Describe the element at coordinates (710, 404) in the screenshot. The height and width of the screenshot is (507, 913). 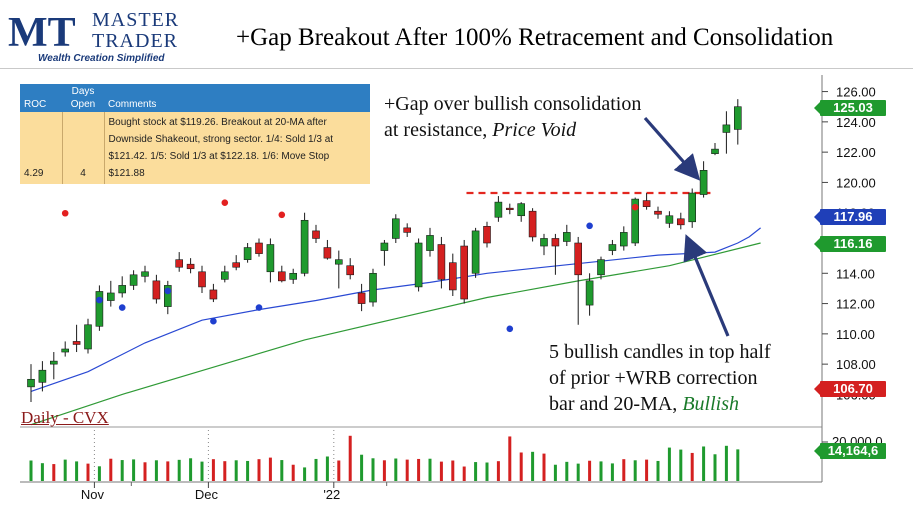
I see `bullish-text: Bullish` at that location.